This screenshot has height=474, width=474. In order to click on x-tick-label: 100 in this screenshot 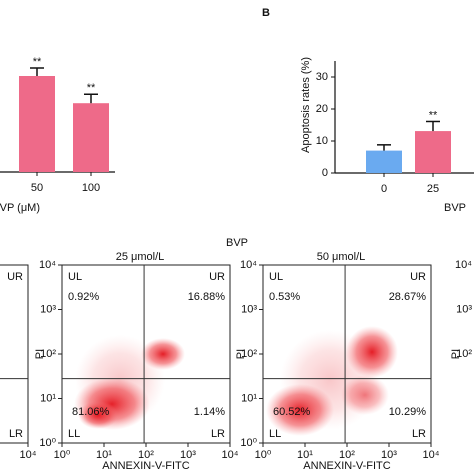, I will do `click(91, 188)`.